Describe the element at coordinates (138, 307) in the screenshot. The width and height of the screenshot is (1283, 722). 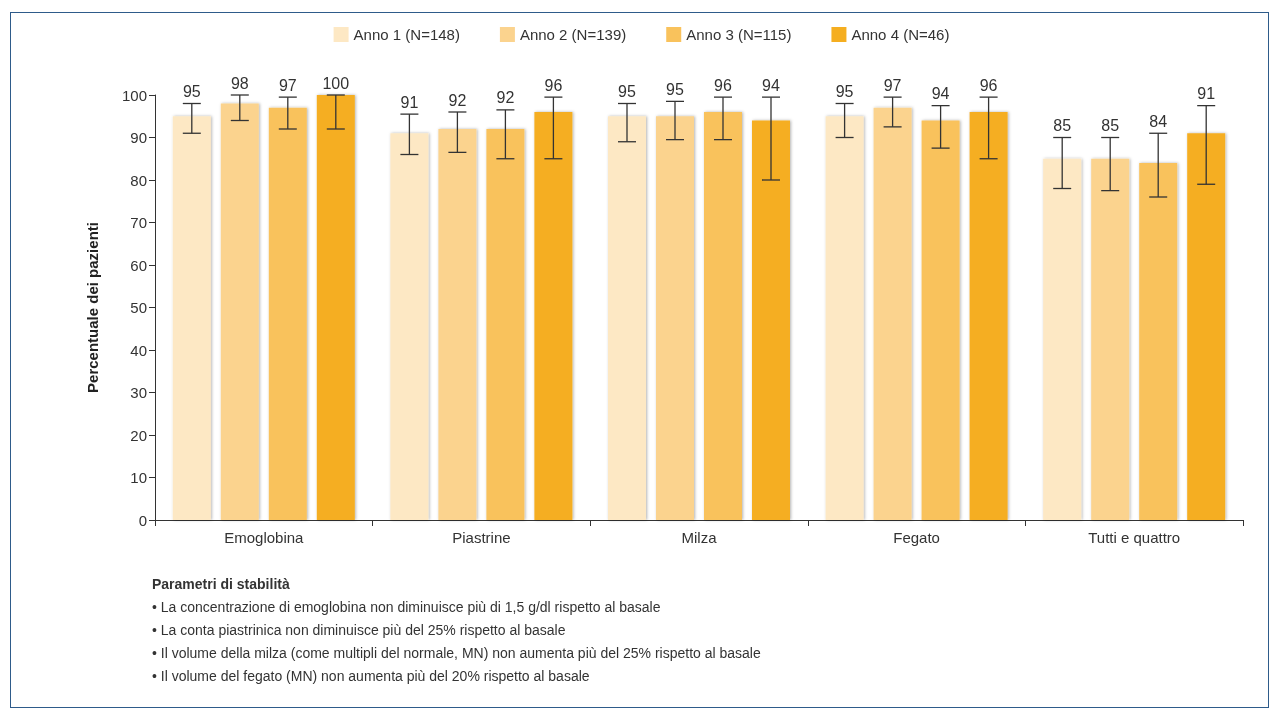
I see `y-tick-label: 50` at that location.